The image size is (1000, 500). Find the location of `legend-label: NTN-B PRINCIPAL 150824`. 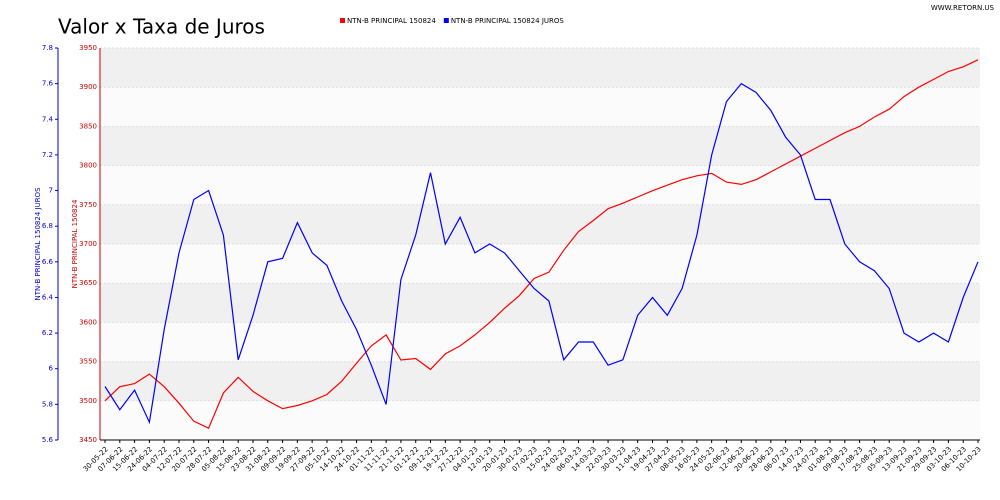

legend-label: NTN-B PRINCIPAL 150824 is located at coordinates (391, 21).